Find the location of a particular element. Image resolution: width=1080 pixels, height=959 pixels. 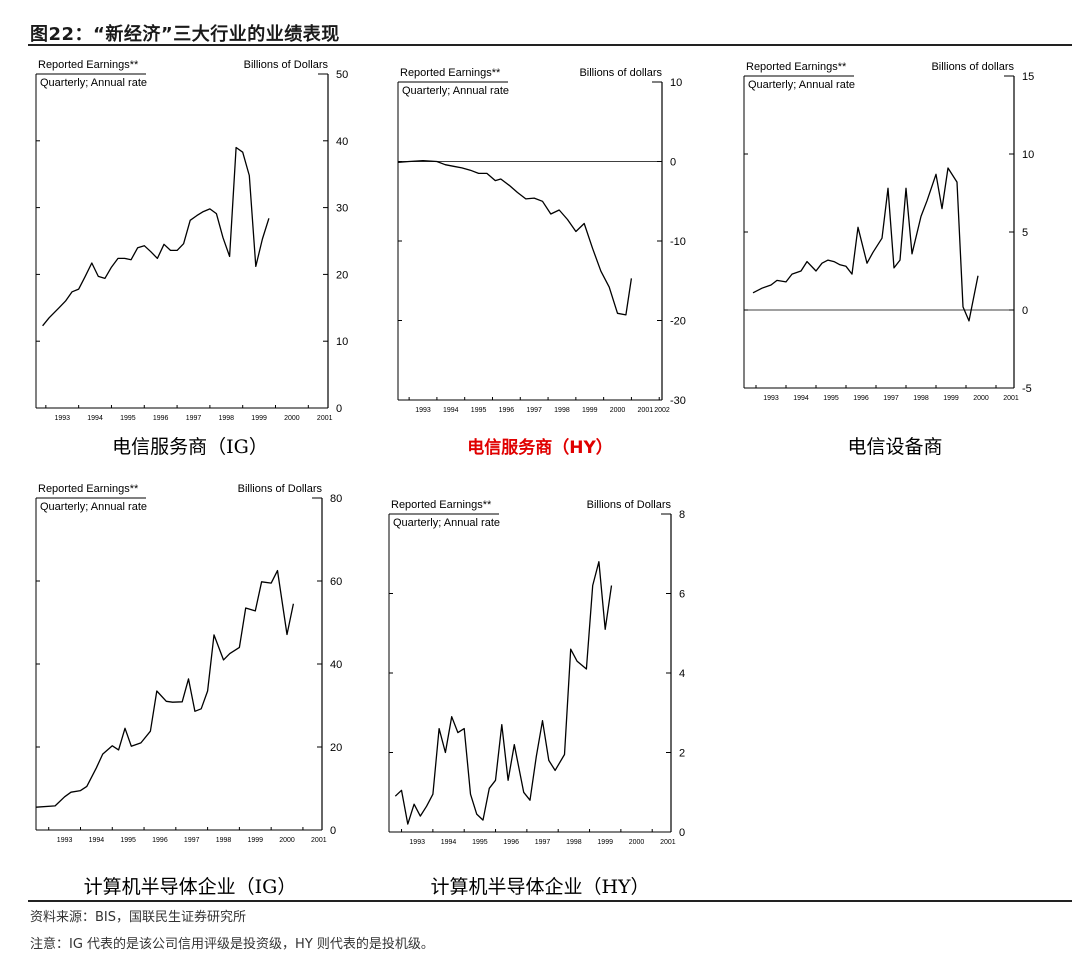

caption-telecom-services-hy: 电信服务商（HY） is located at coordinates (540, 448).